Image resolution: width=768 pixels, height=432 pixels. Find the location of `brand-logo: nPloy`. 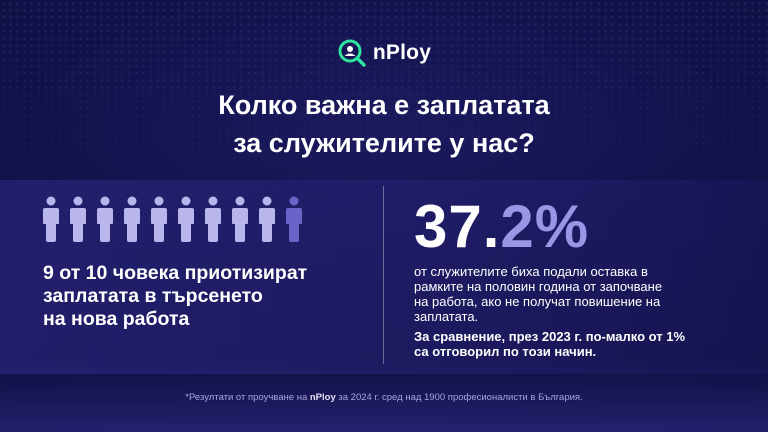

brand-logo: nPloy is located at coordinates (384, 53).